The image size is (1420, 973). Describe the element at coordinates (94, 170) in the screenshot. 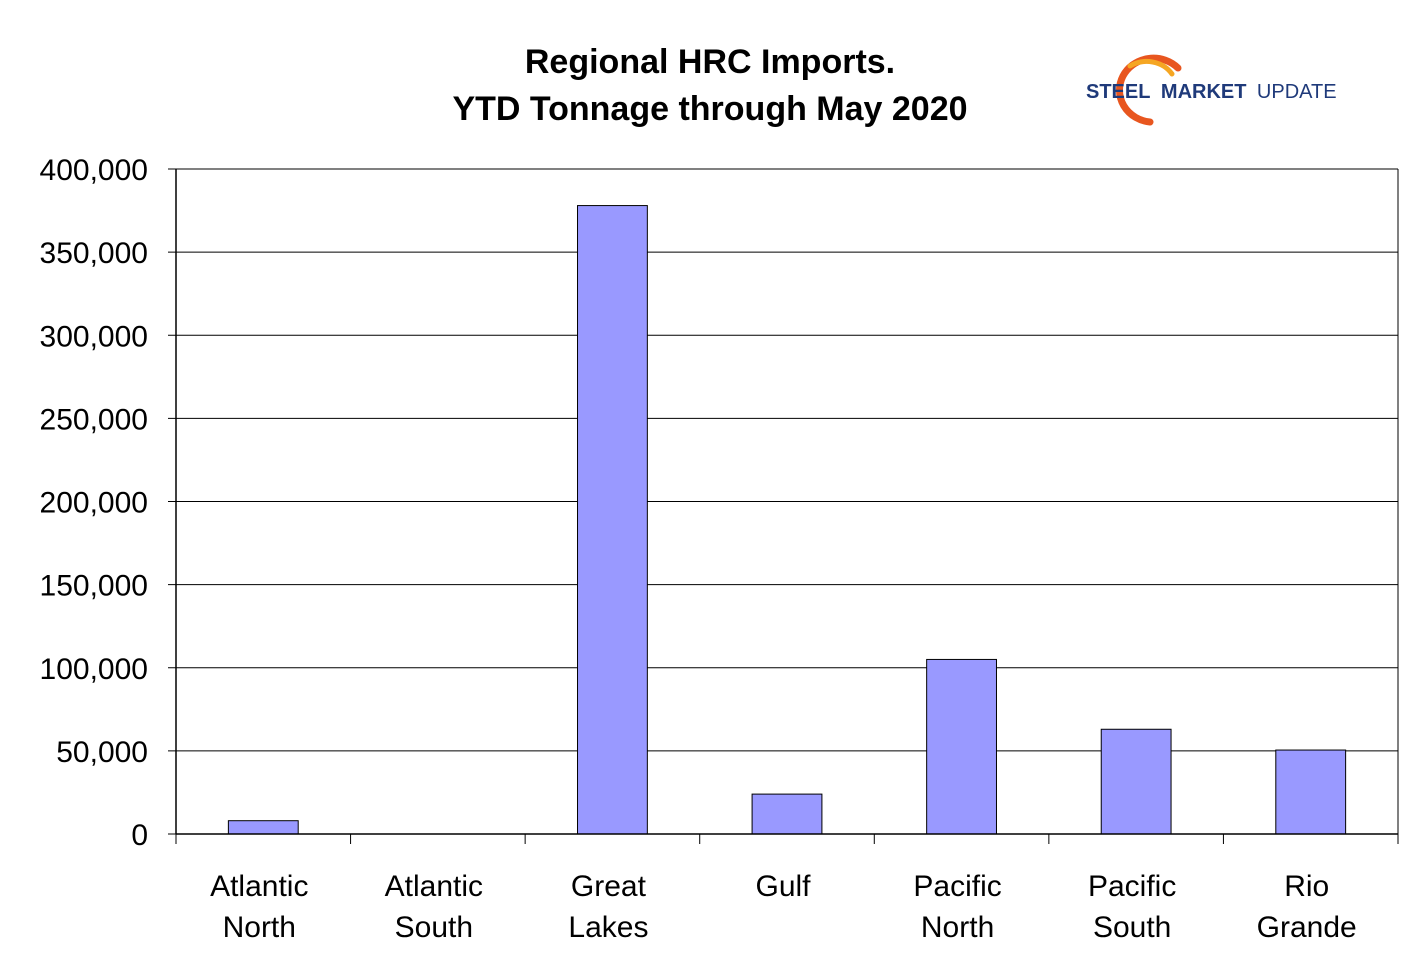

I see `y-tick-label: 400,000` at that location.